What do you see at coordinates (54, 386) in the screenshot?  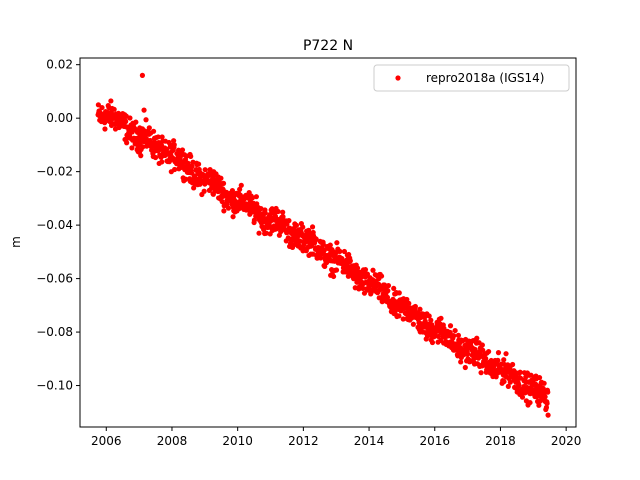 I see `y-tick-label: −0.10` at bounding box center [54, 386].